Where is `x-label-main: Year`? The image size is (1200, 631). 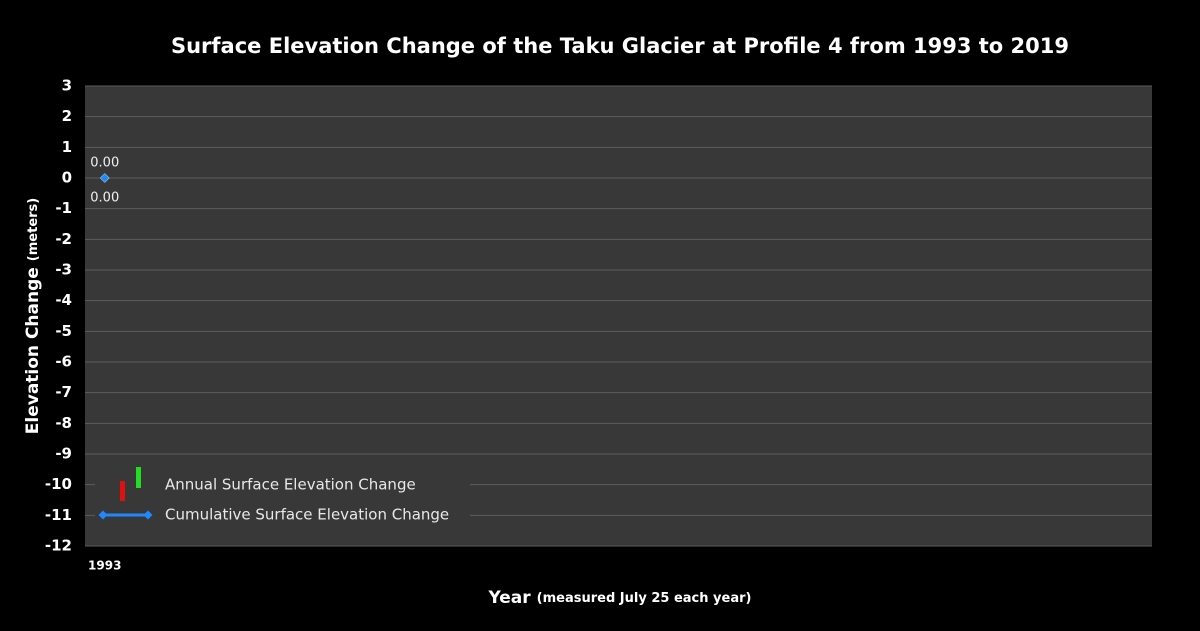
x-label-main: Year is located at coordinates (510, 598).